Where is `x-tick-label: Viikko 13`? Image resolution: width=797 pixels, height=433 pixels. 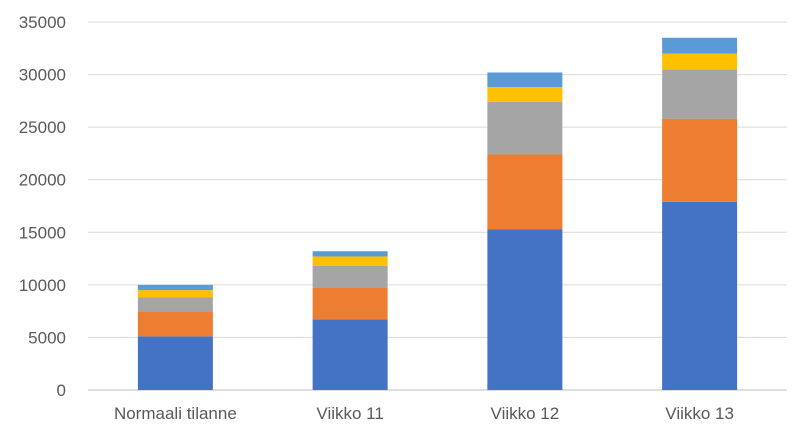
x-tick-label: Viikko 13 is located at coordinates (699, 413).